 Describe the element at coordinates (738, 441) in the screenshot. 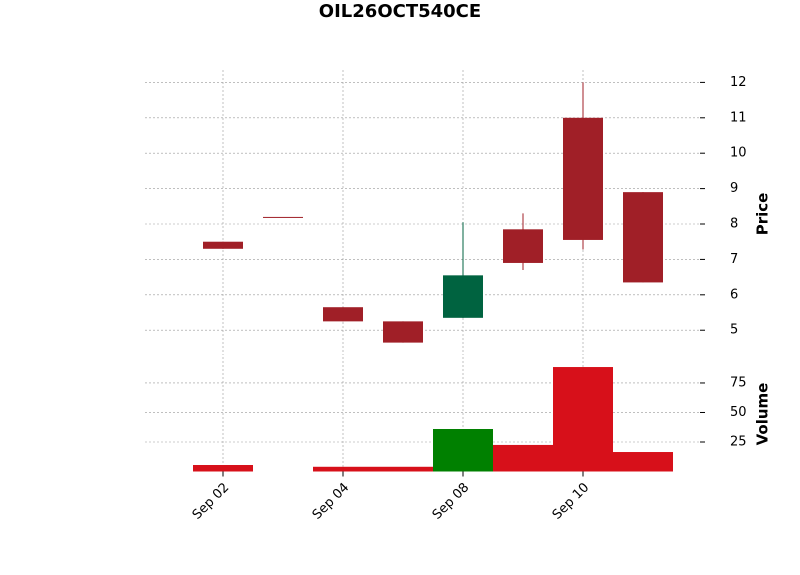

I see `volume-tick-label: 25` at that location.